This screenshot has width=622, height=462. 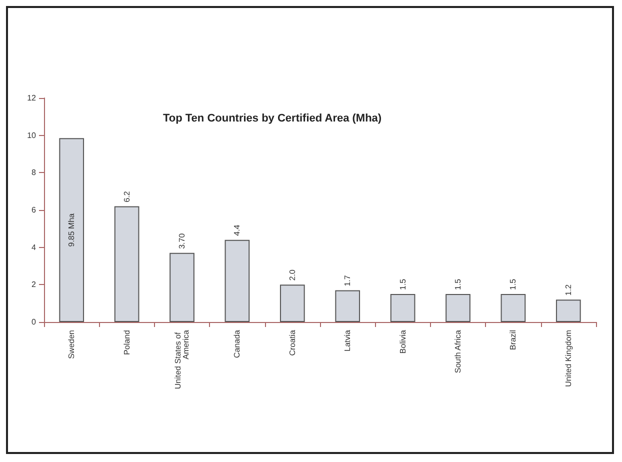 What do you see at coordinates (34, 210) in the screenshot?
I see `y-tick-label: 6` at bounding box center [34, 210].